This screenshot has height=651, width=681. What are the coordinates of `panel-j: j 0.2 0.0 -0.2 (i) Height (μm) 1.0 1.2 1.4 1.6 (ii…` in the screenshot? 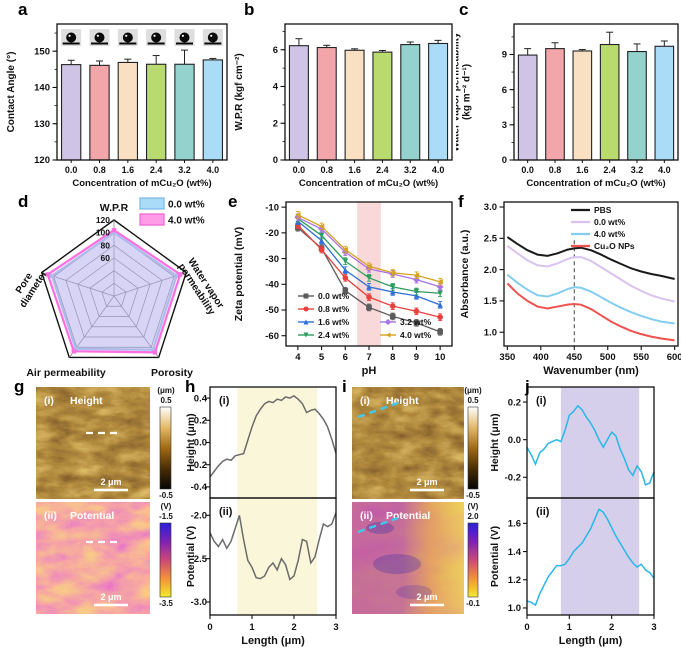 It's located at (585, 514).